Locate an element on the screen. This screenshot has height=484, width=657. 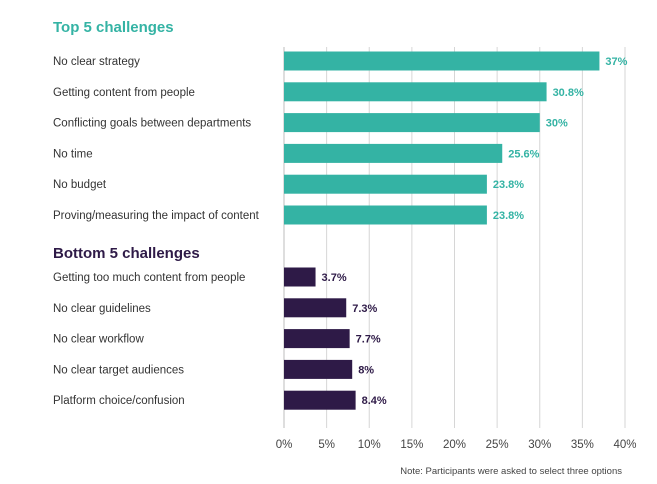
top-challenges-title: Top 5 challenges is located at coordinates (113, 27).